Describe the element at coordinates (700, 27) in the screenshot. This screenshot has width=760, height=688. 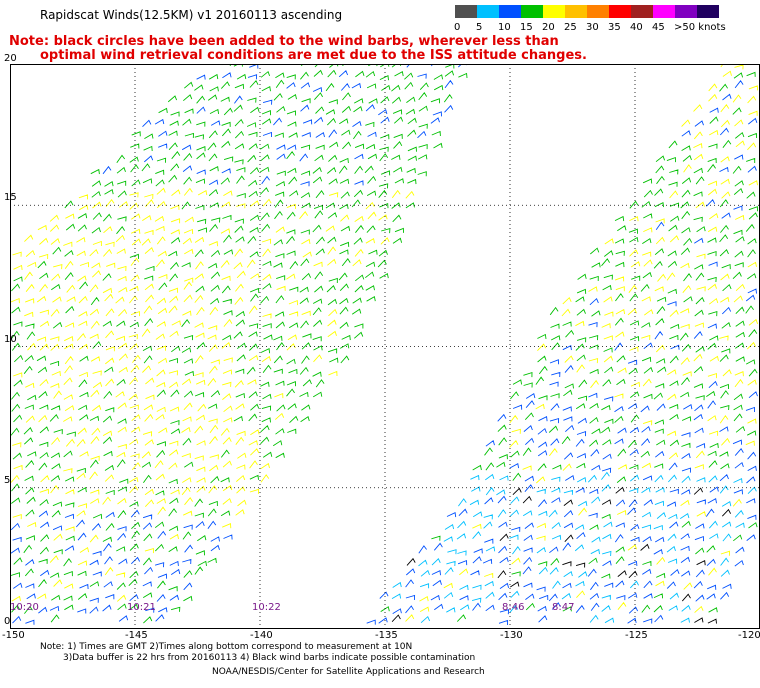
I see `colorbar-label: >50 knots` at that location.